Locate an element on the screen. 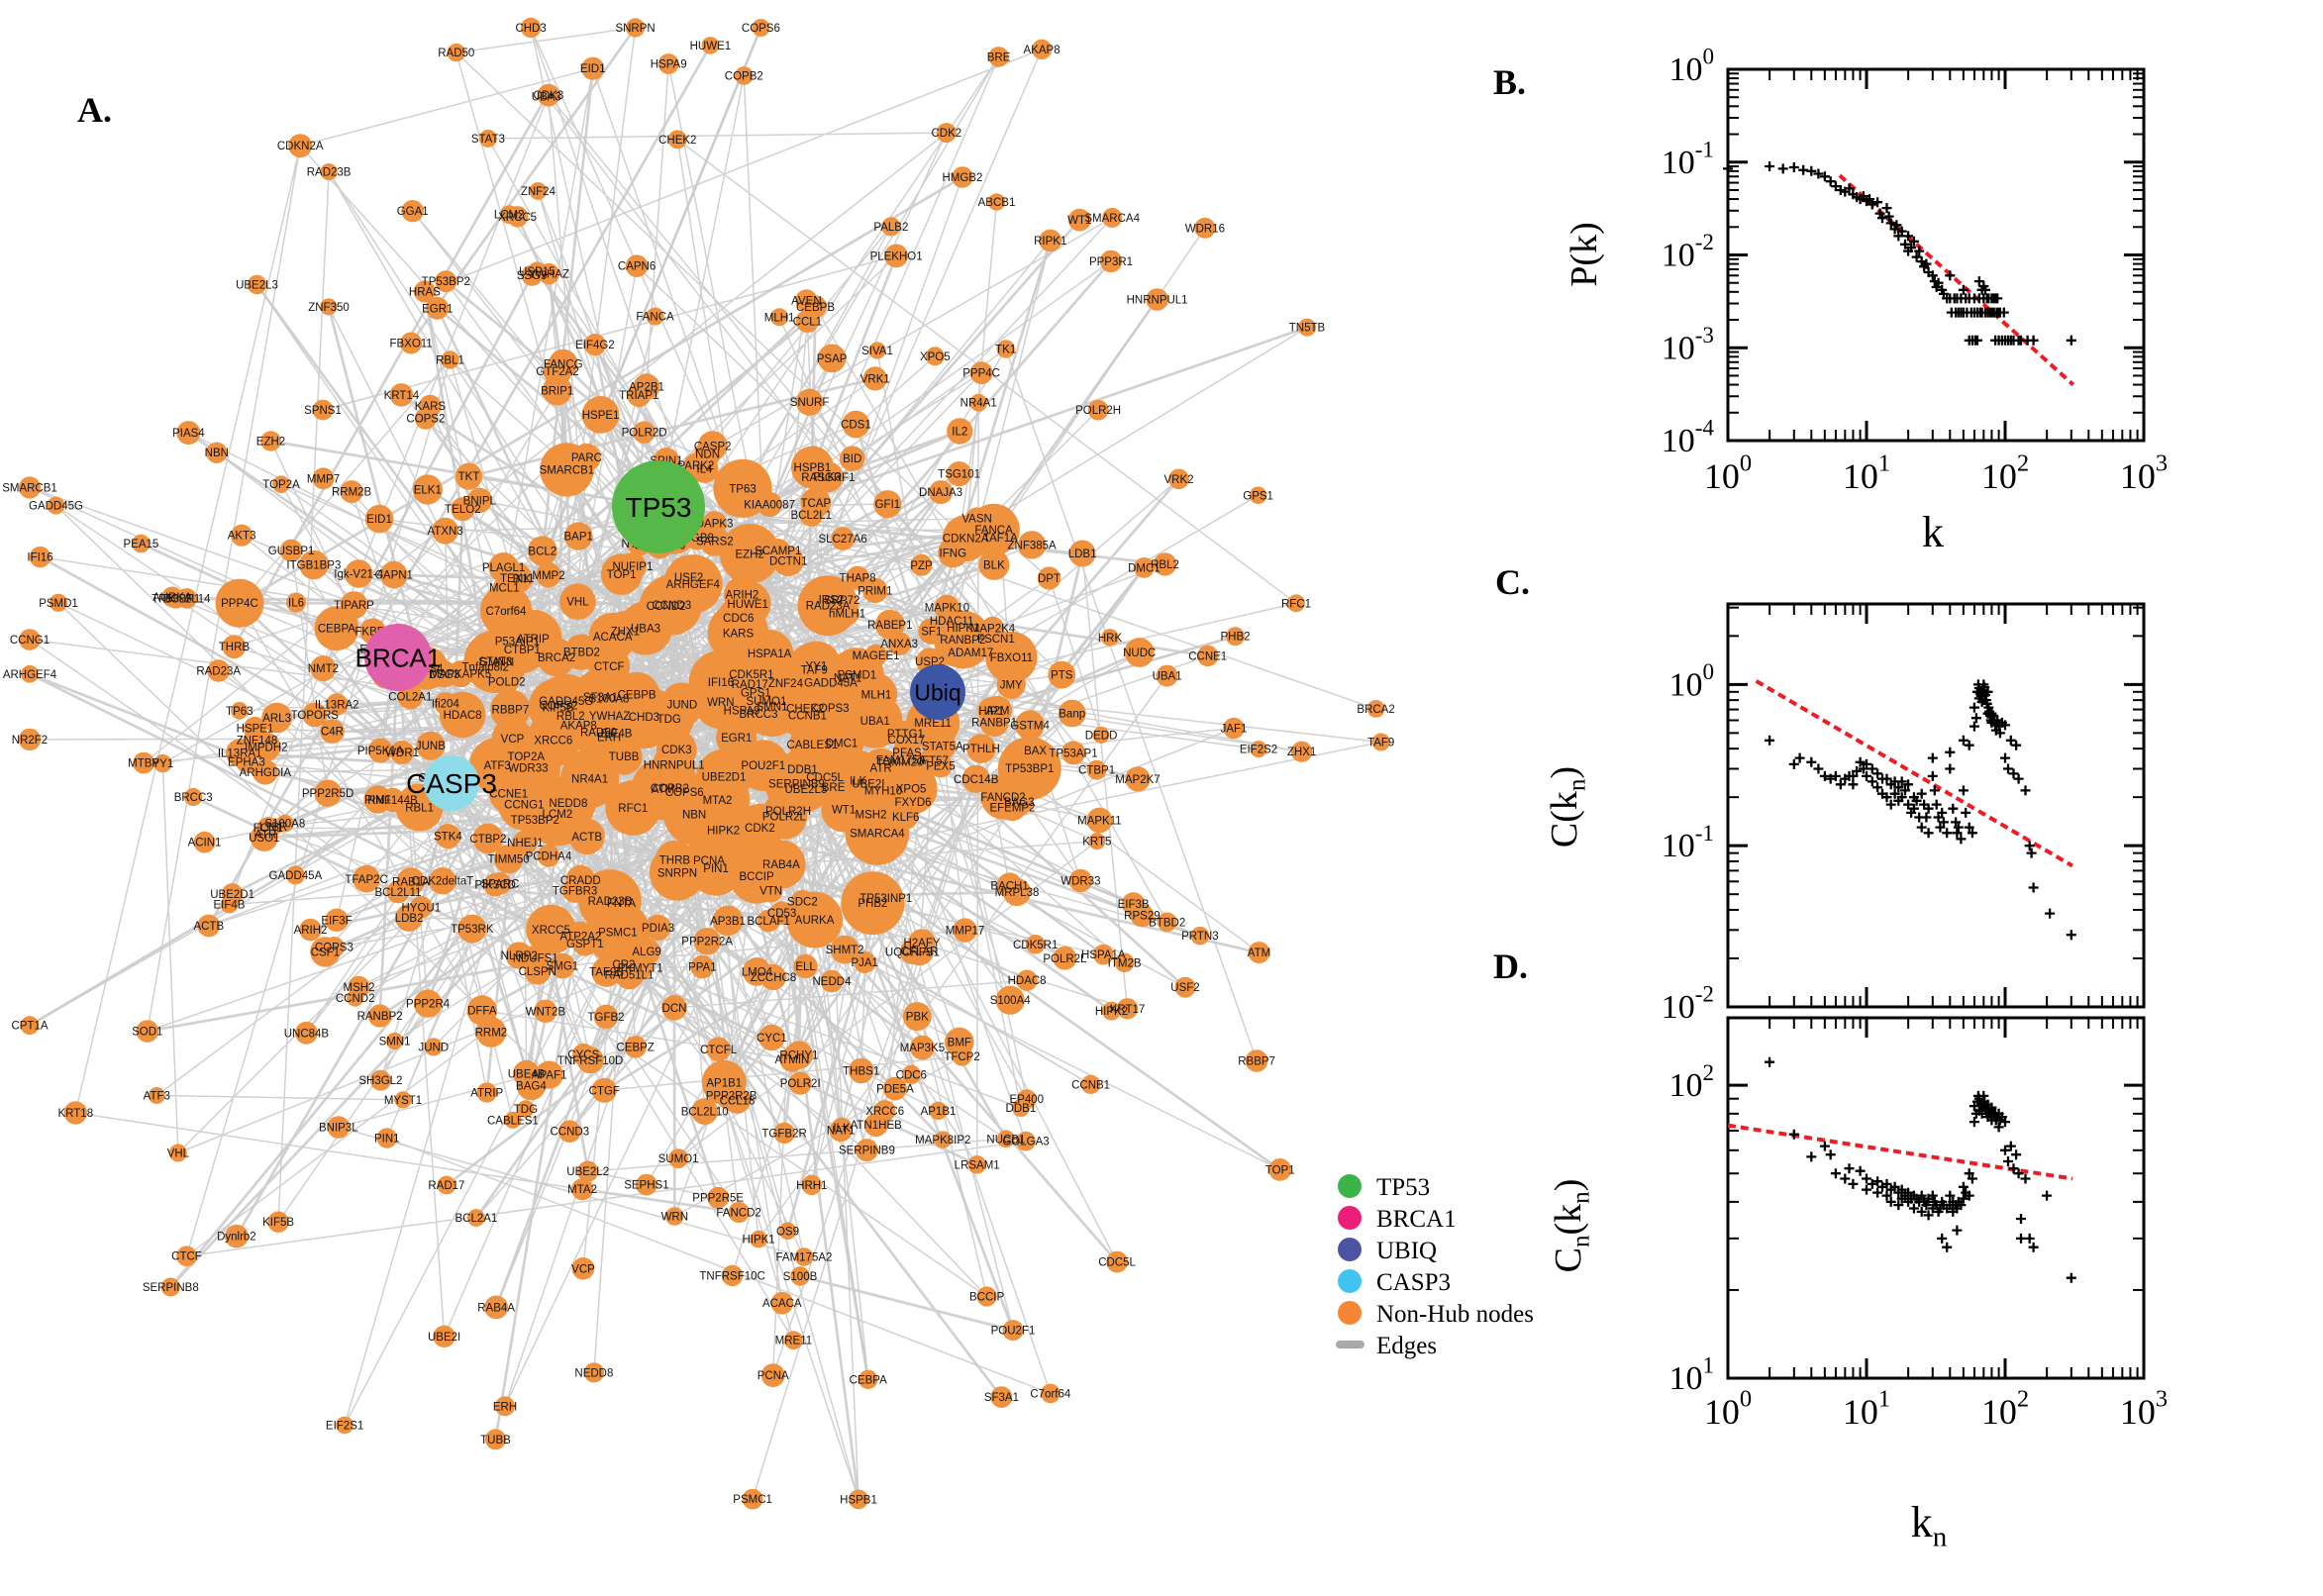 This screenshot has height=1596, width=2323. legend-item-nonhub: Non-Hub nodes is located at coordinates (1436, 1314).